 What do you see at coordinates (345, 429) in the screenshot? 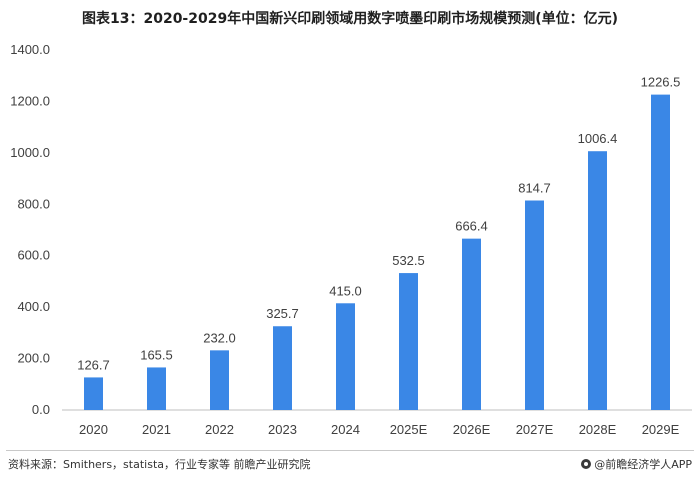
I see `x-tick-label: 2024` at bounding box center [345, 429].